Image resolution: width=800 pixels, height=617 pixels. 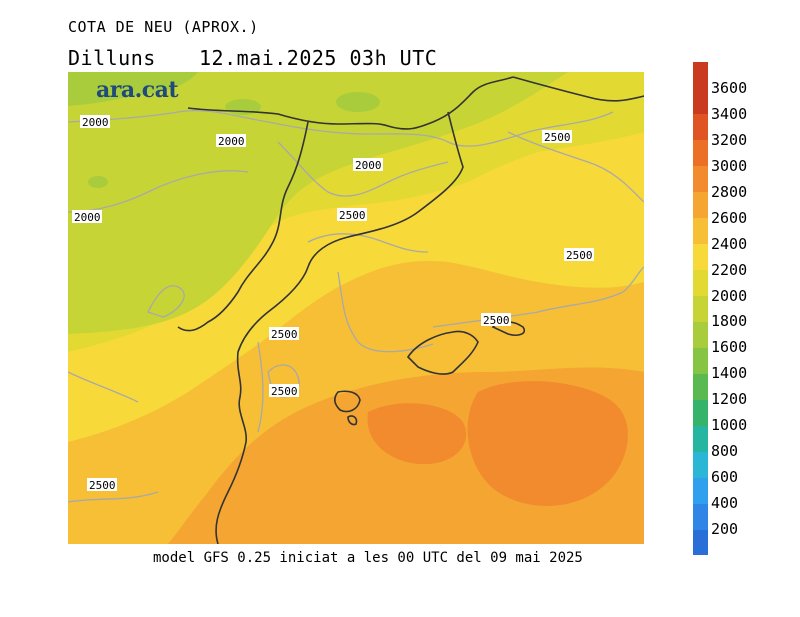 What do you see at coordinates (112, 58) in the screenshot?
I see `day-label: Dilluns` at bounding box center [112, 58].